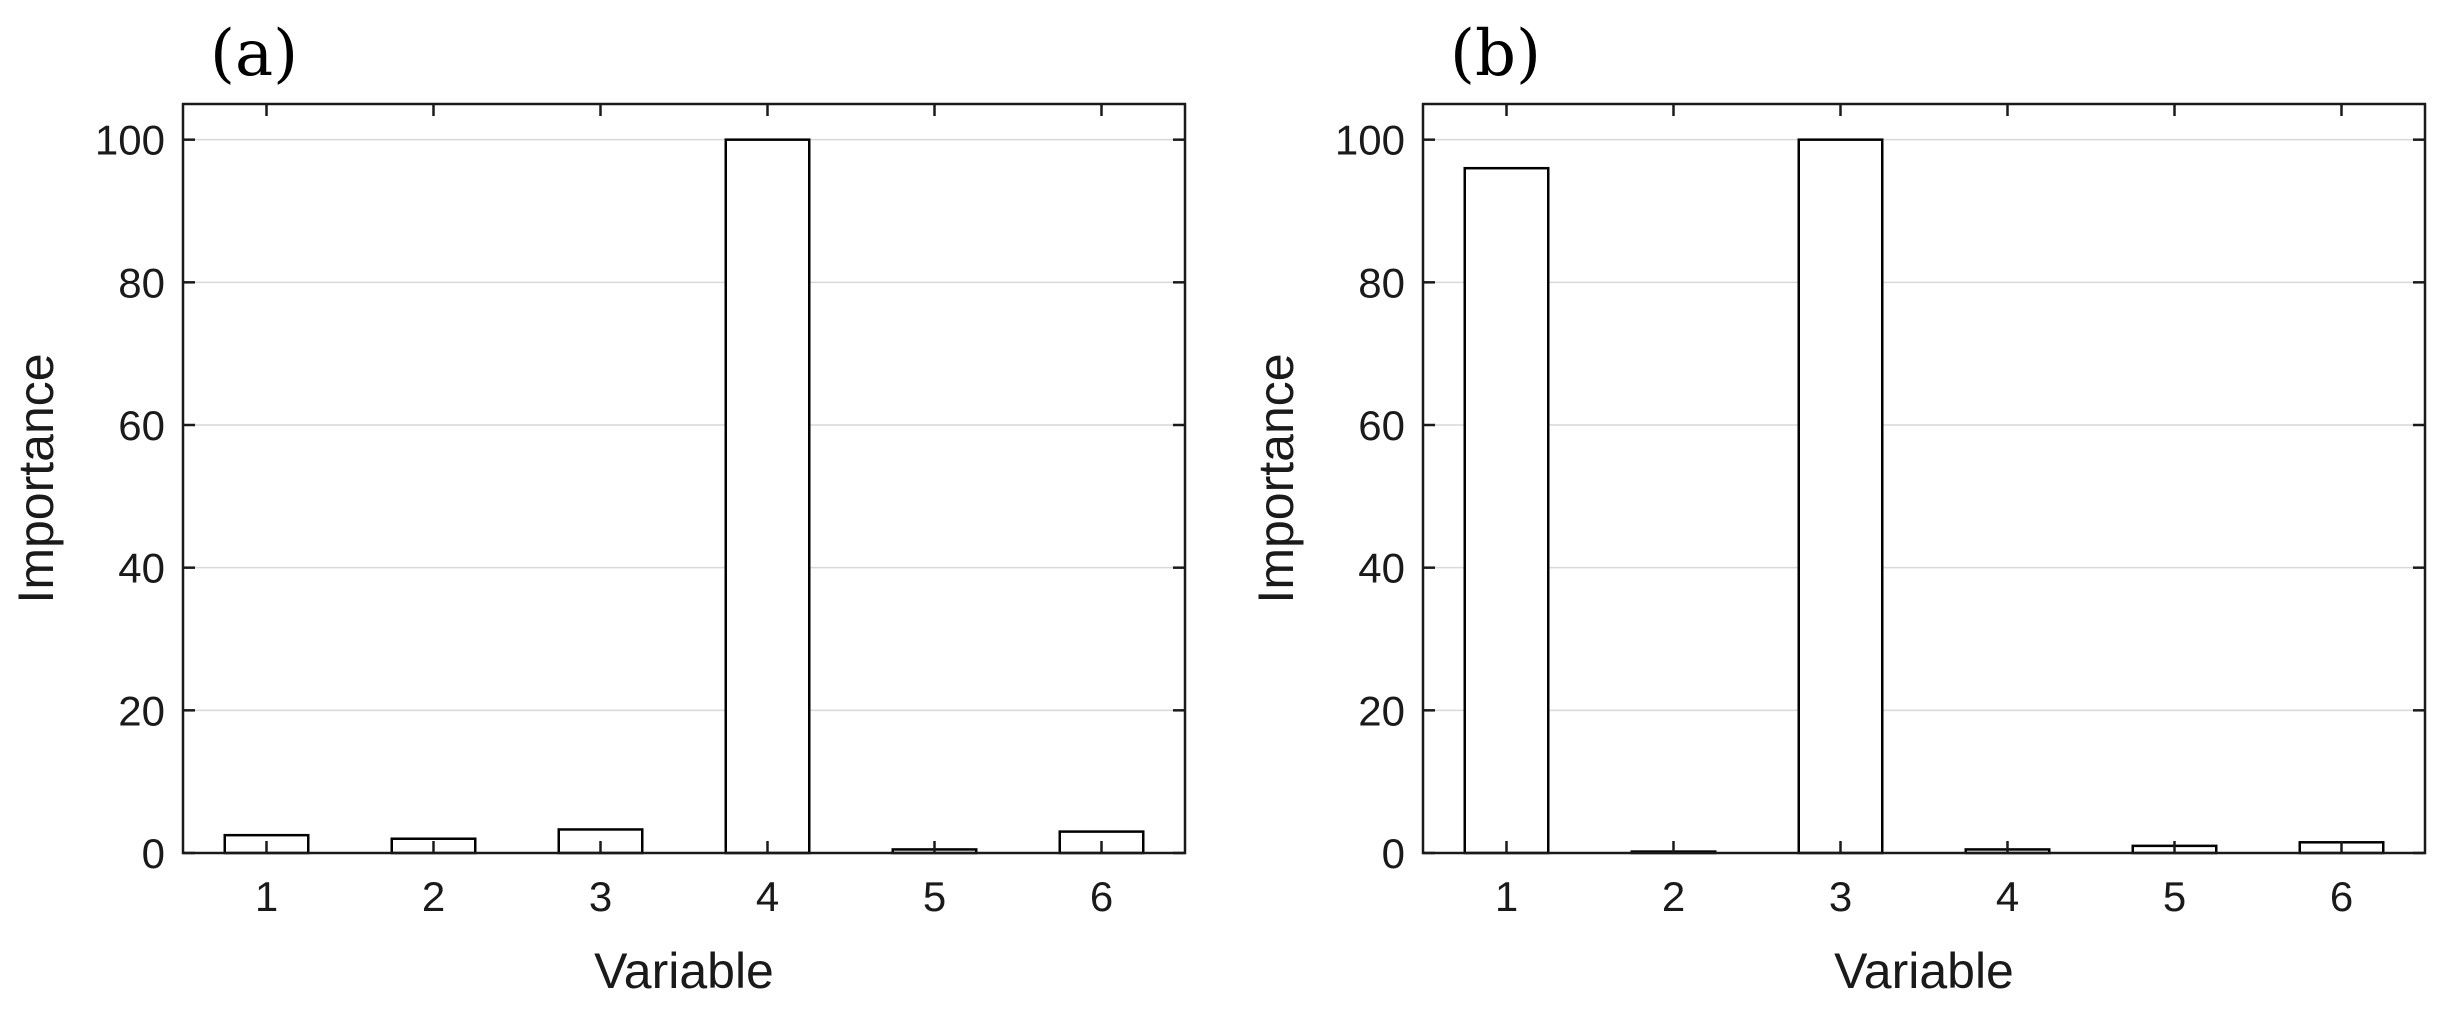 This screenshot has width=2443, height=1017. What do you see at coordinates (254, 54) in the screenshot?
I see `panel-label: (a)` at bounding box center [254, 54].